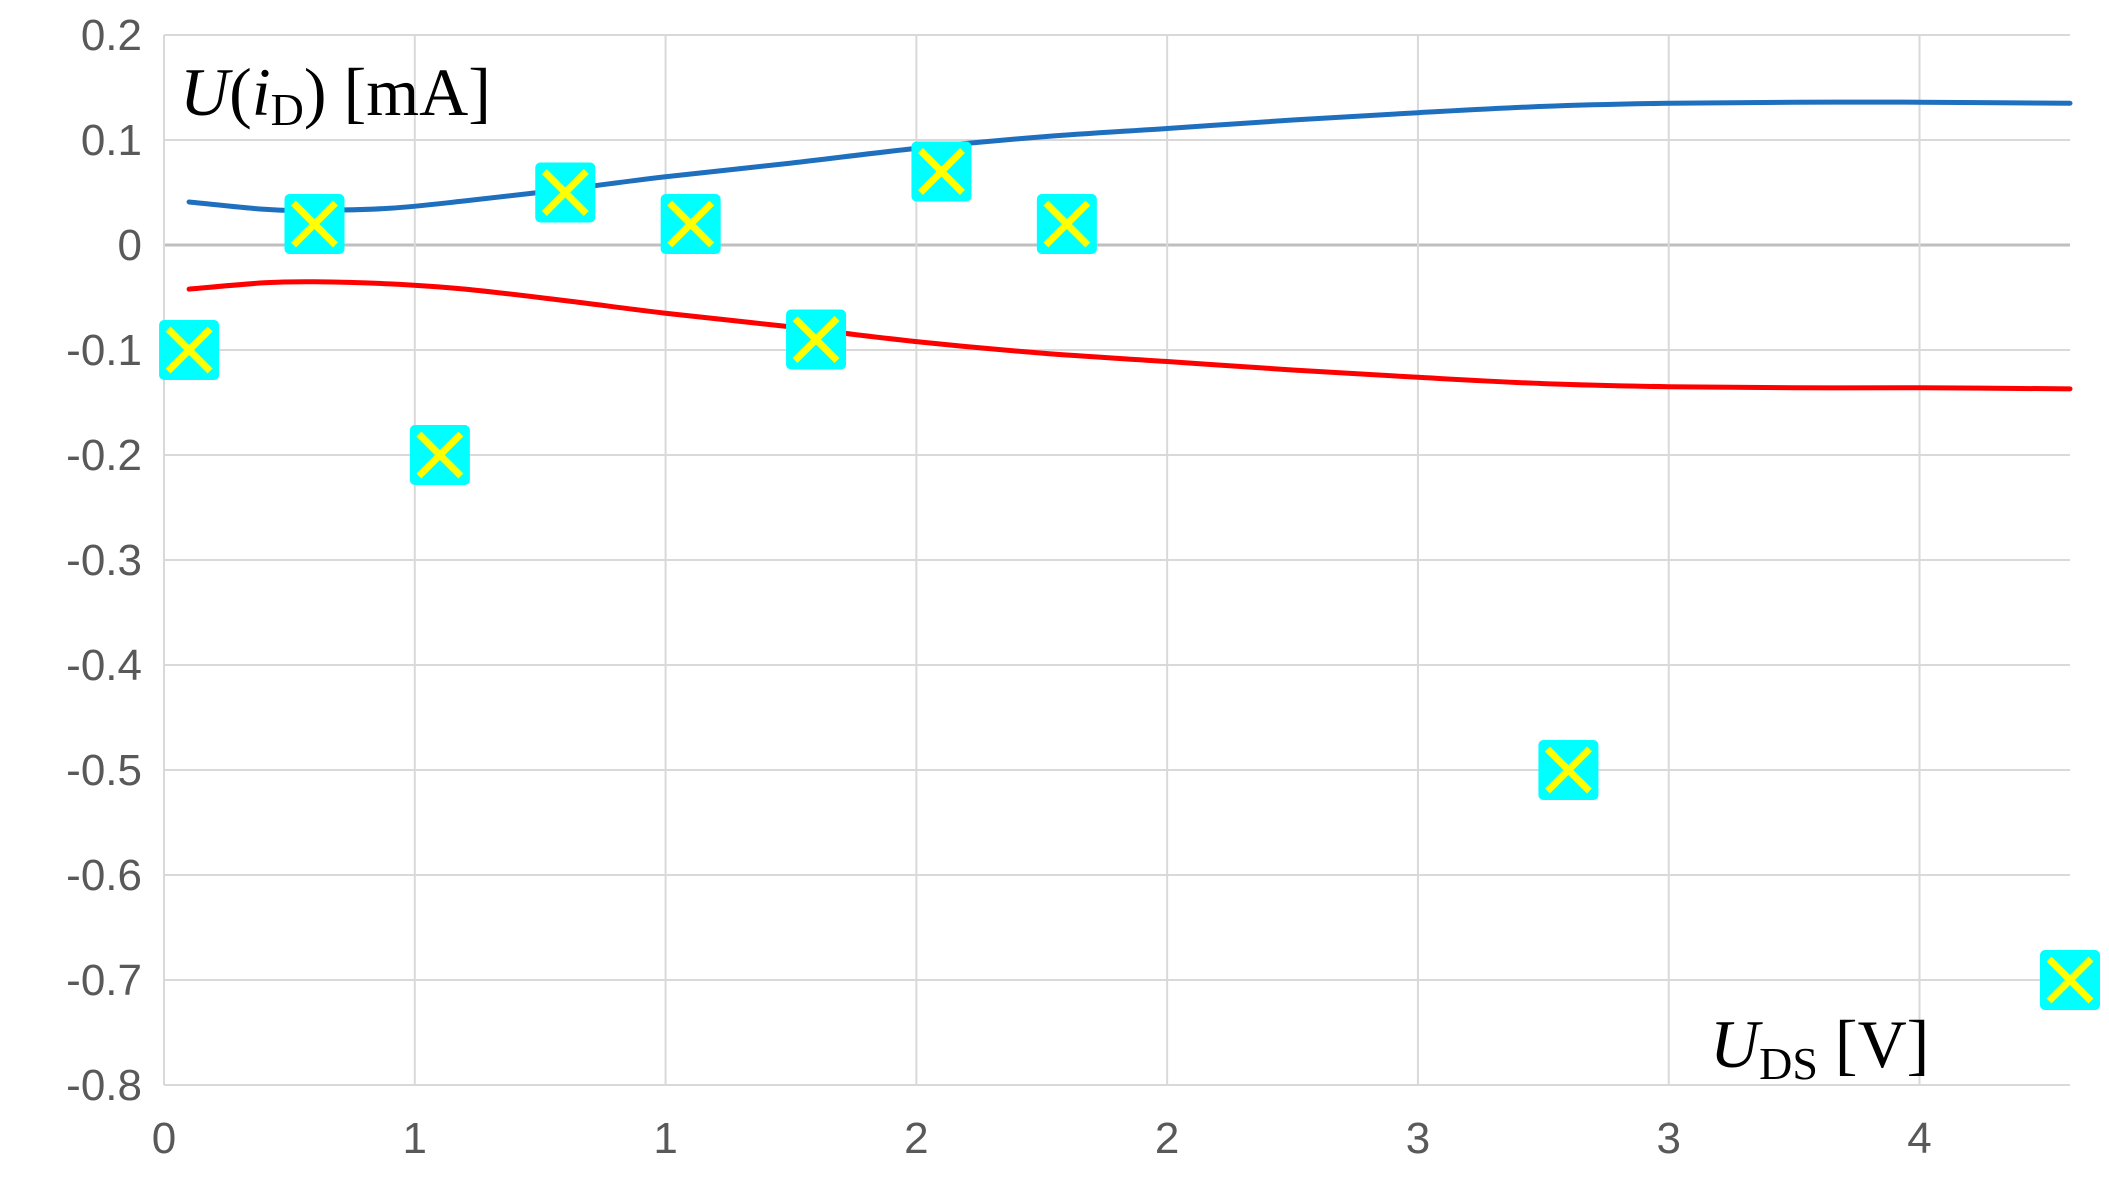 Image resolution: width=2109 pixels, height=1186 pixels. What do you see at coordinates (104, 1085) in the screenshot?
I see `y-tick-label: -0.8` at bounding box center [104, 1085].